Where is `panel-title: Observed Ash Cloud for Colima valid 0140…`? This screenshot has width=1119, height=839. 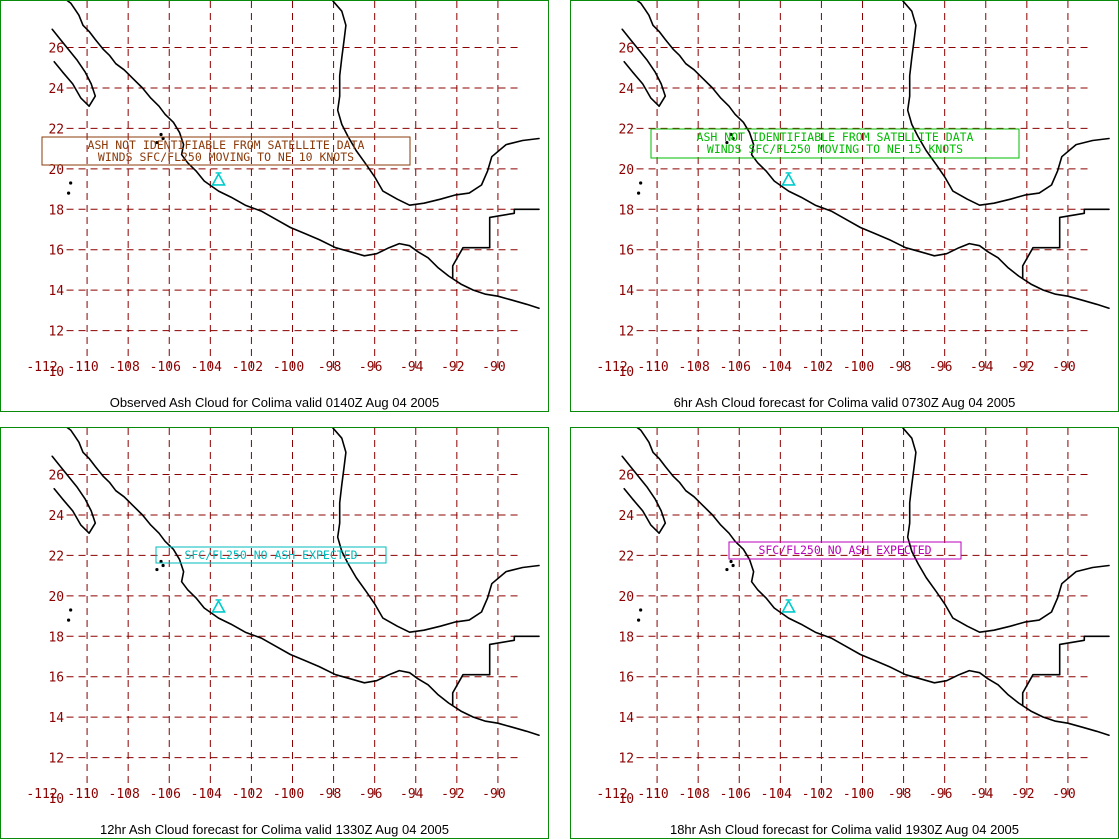
panel-title: Observed Ash Cloud for Colima valid 0140… is located at coordinates (274, 402).